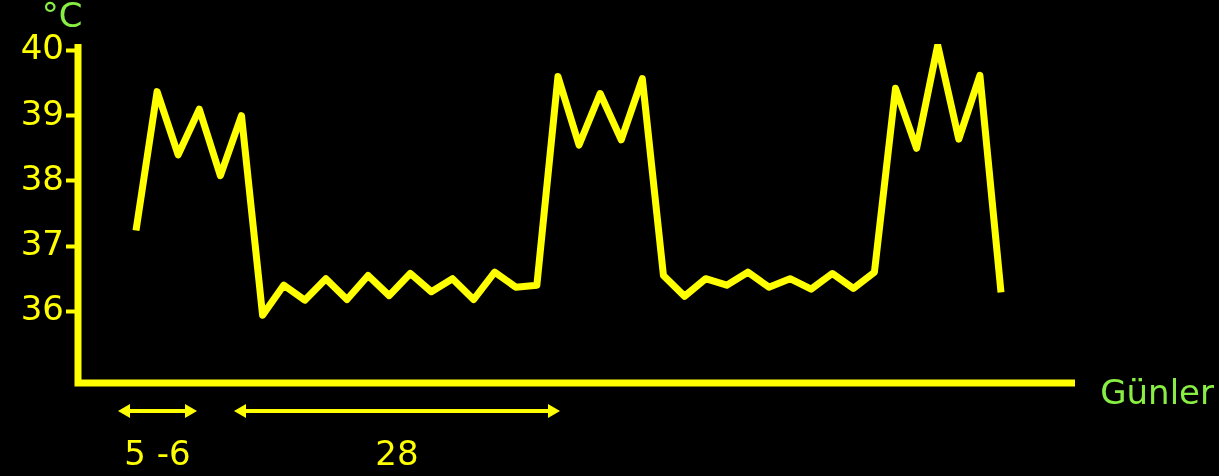 Image resolution: width=1219 pixels, height=476 pixels. What do you see at coordinates (397, 453) in the screenshot?
I see `text: 28` at bounding box center [397, 453].